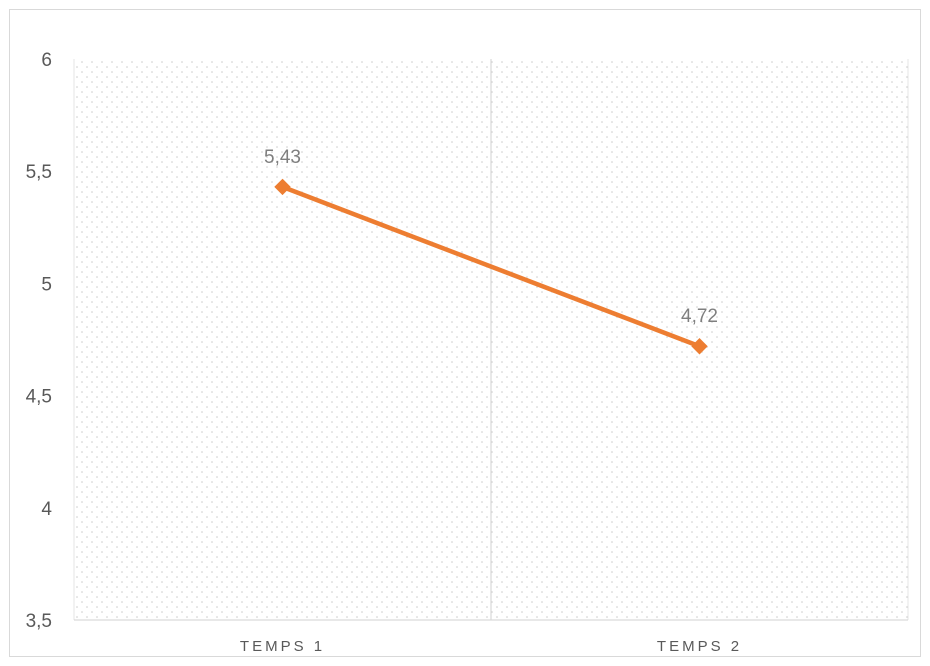 This screenshot has width=930, height=666. I want to click on data-label: 4,72, so click(699, 316).